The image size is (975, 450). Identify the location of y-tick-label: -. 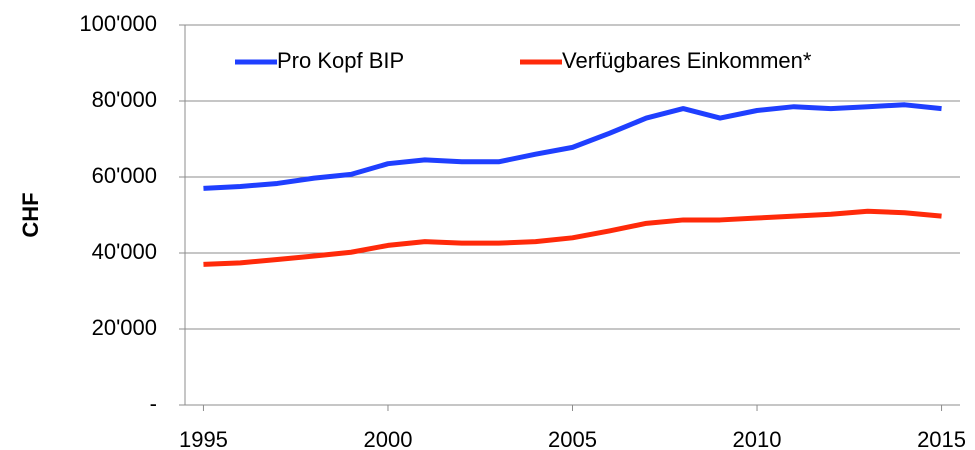
(153, 403).